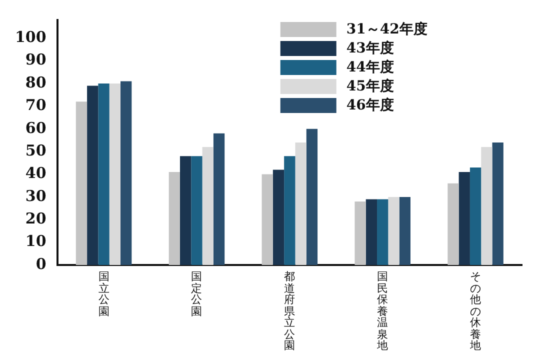  What do you see at coordinates (104, 294) in the screenshot?
I see `x-tick-label: 国立公園` at bounding box center [104, 294].